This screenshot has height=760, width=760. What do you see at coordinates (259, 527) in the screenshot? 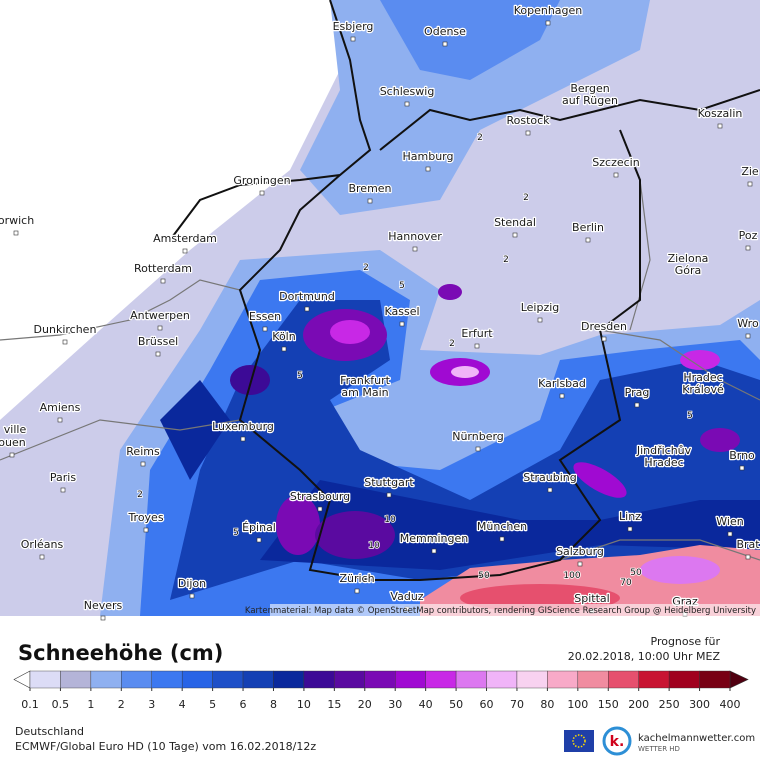
I see `city-label: Épinal` at bounding box center [259, 527].